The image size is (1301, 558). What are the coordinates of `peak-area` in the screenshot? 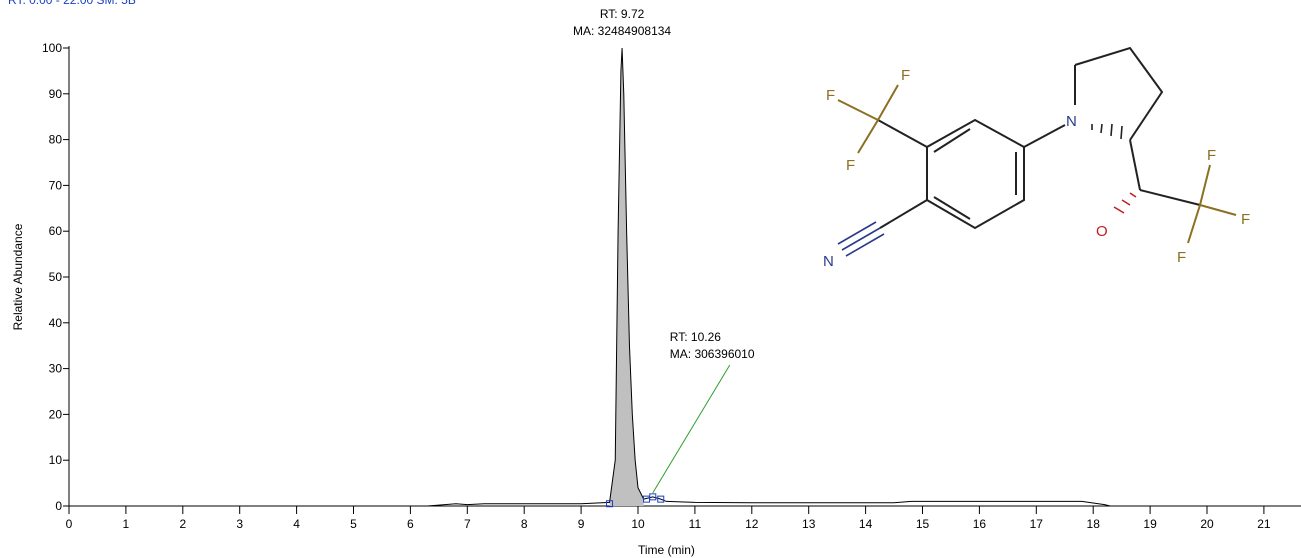 It's located at (626, 277).